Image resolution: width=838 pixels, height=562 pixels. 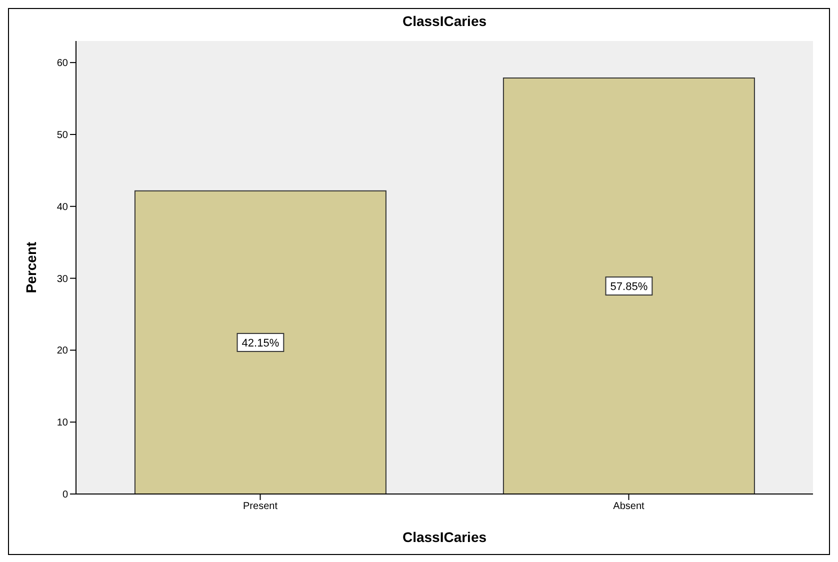 I want to click on y-tick-label: 40, so click(x=62, y=207).